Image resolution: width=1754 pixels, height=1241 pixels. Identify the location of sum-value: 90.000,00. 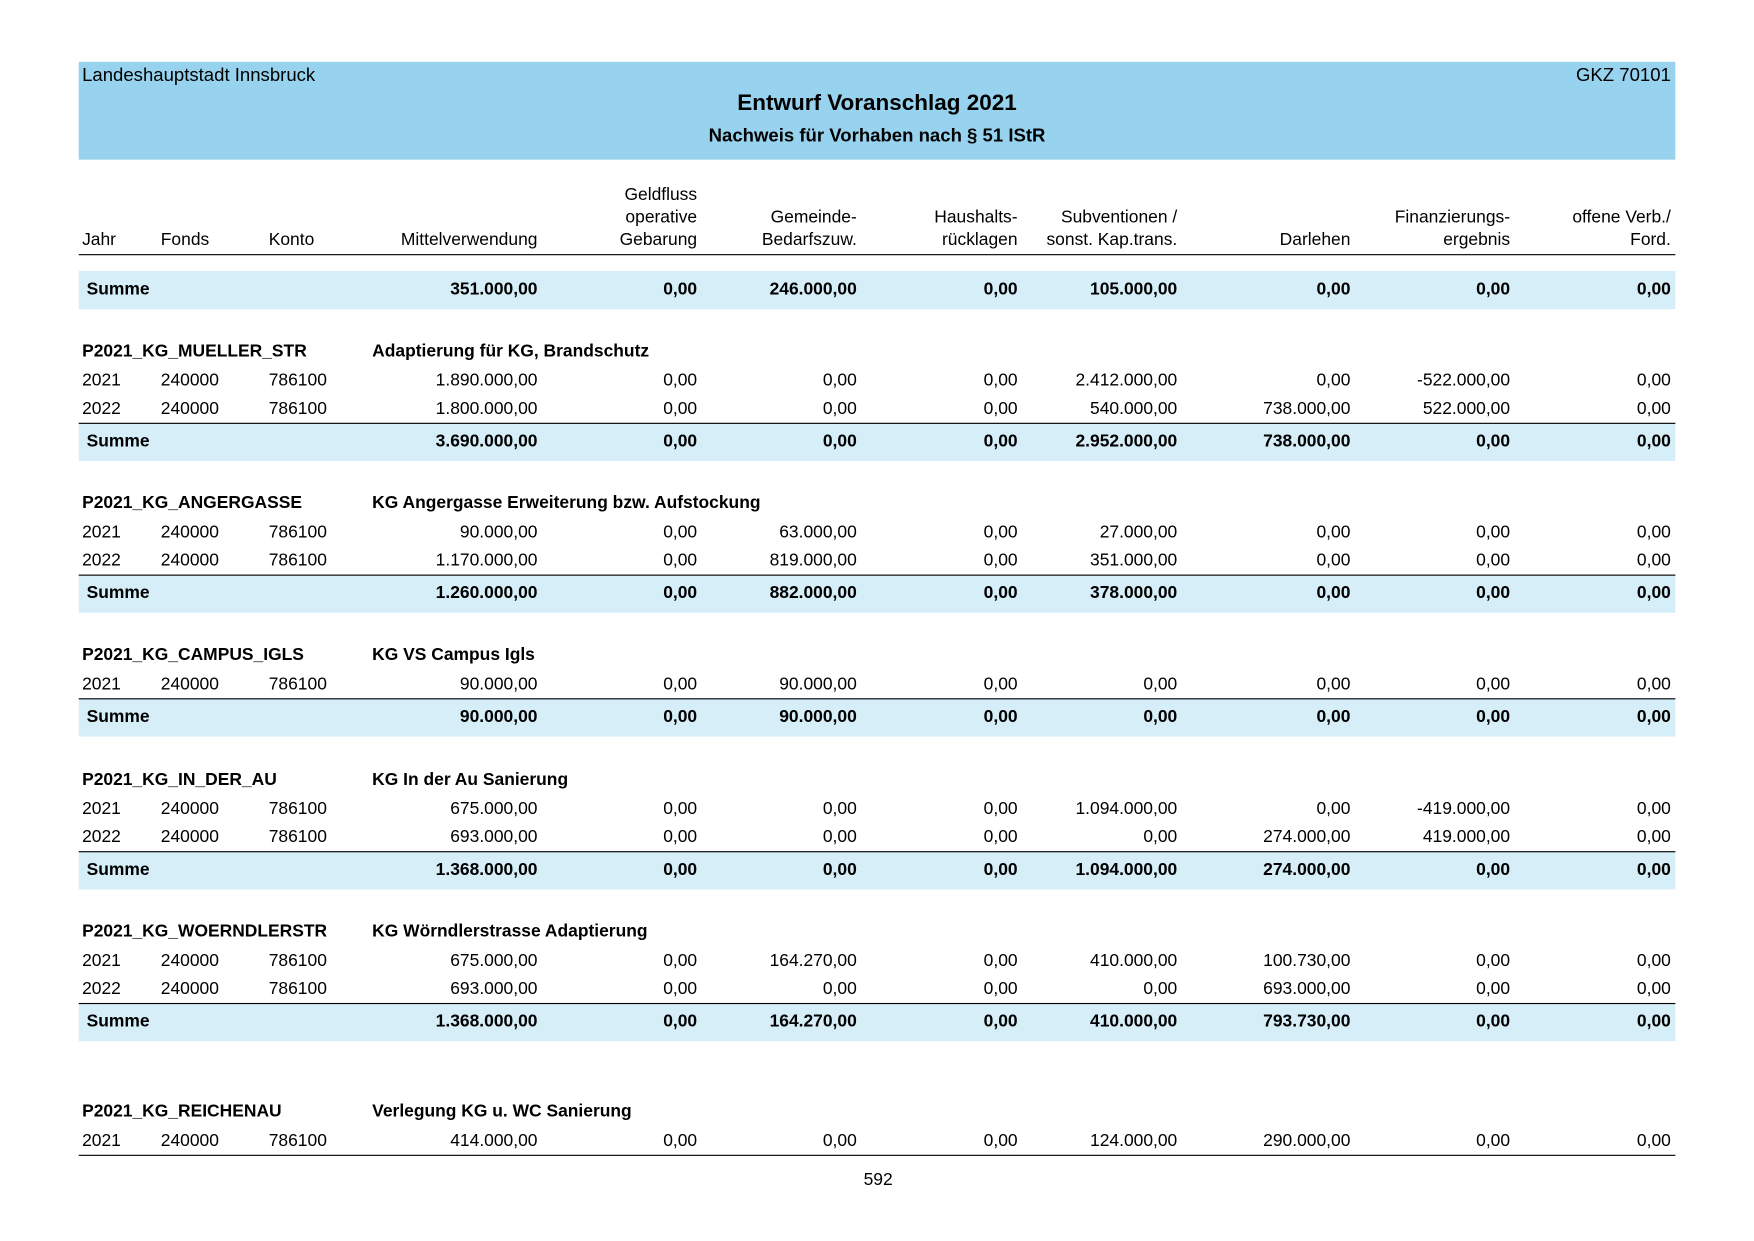
(498, 717).